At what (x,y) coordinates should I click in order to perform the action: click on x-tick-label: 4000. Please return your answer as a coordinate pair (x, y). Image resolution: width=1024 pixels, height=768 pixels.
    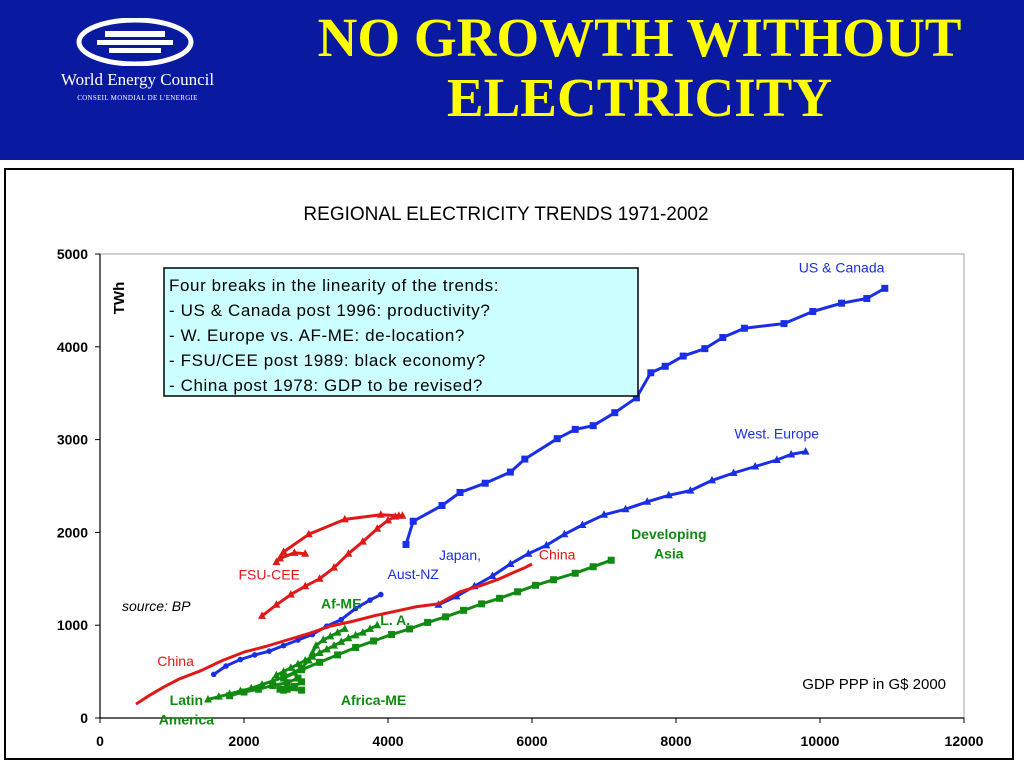
    Looking at the image, I should click on (387, 741).